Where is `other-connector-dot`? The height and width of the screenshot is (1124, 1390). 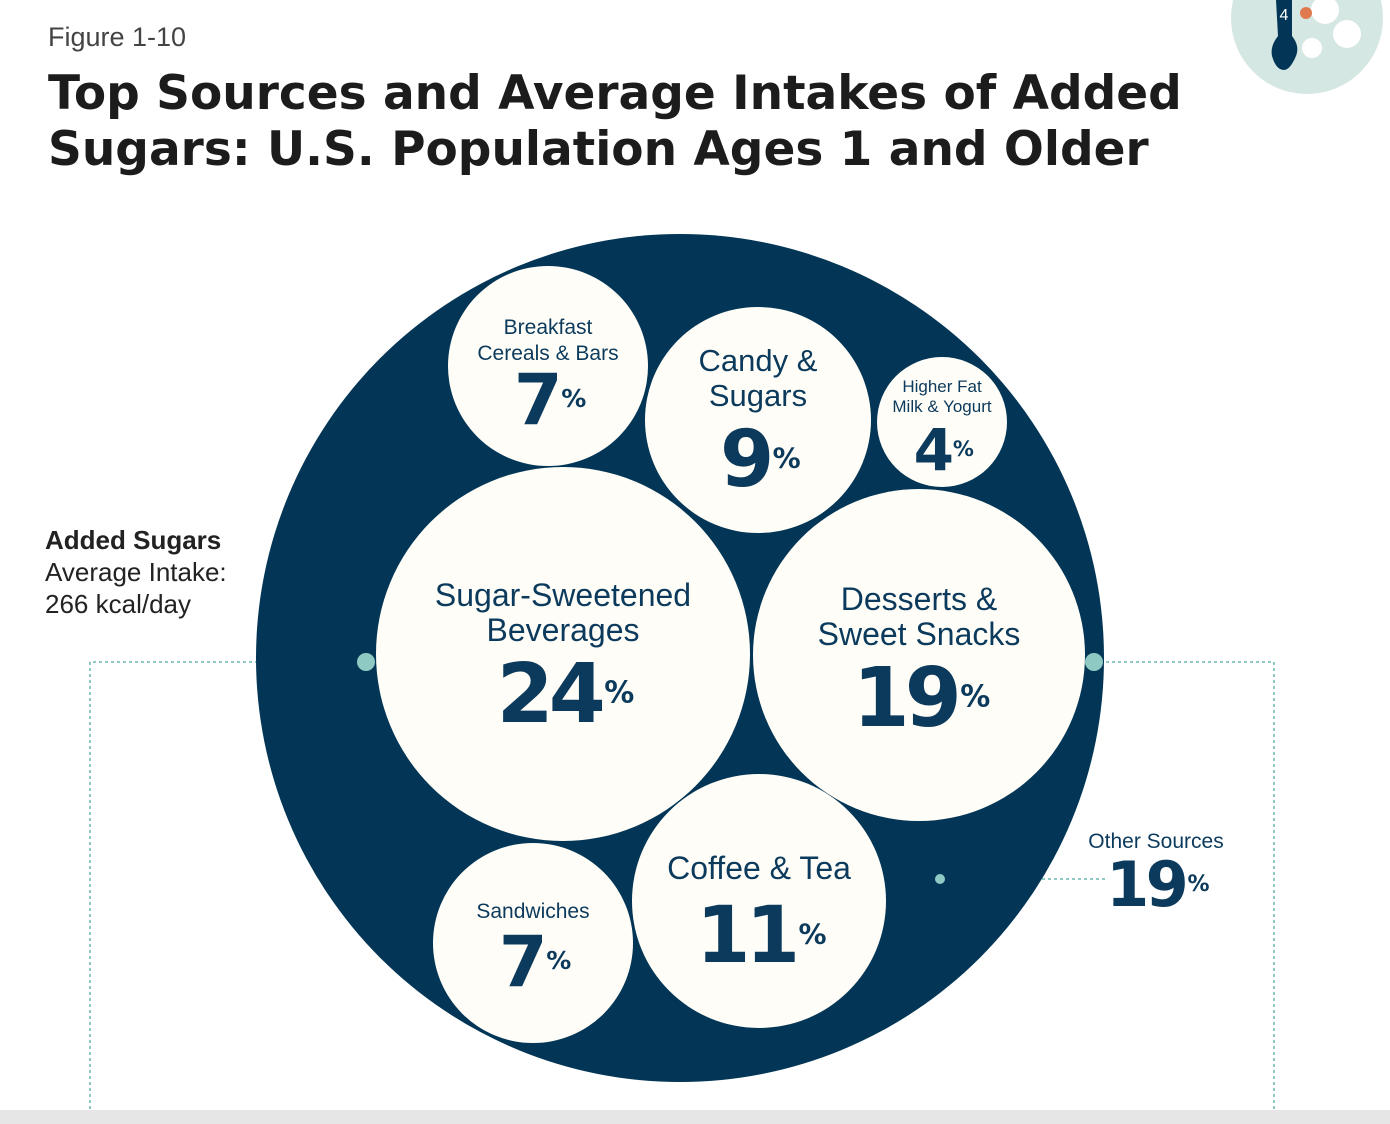 other-connector-dot is located at coordinates (940, 879).